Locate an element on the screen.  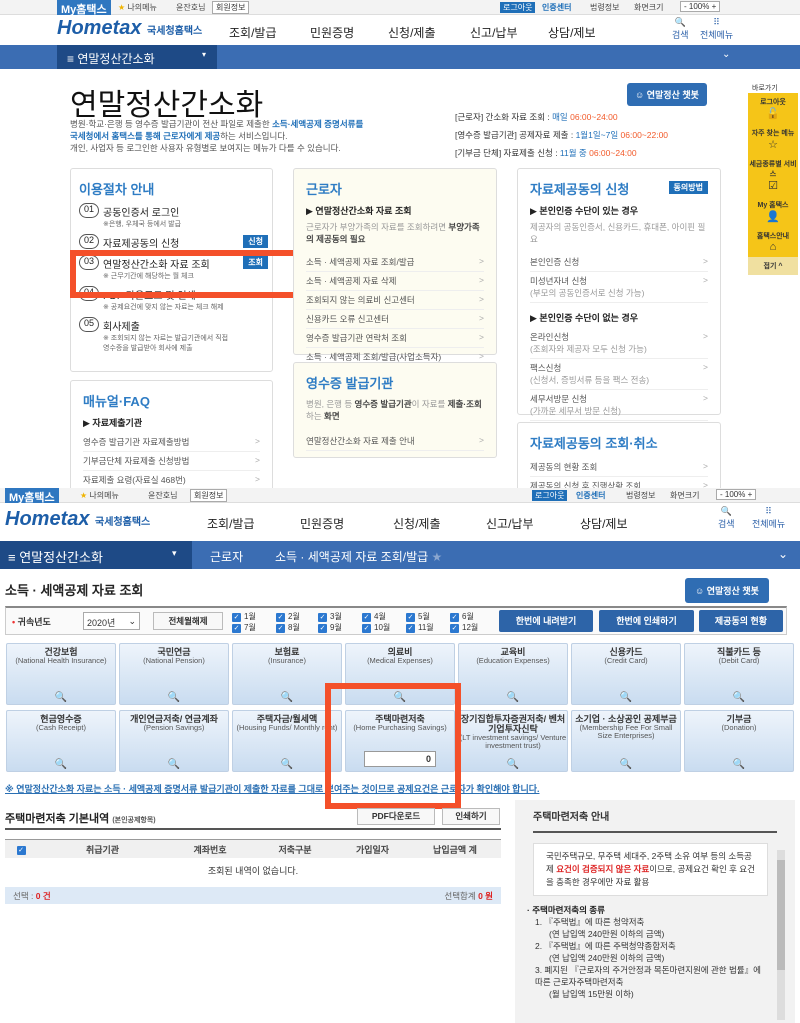
deduction-tile: 신용카드 (Credit Card) 🔍 is located at coordinates (626, 674).